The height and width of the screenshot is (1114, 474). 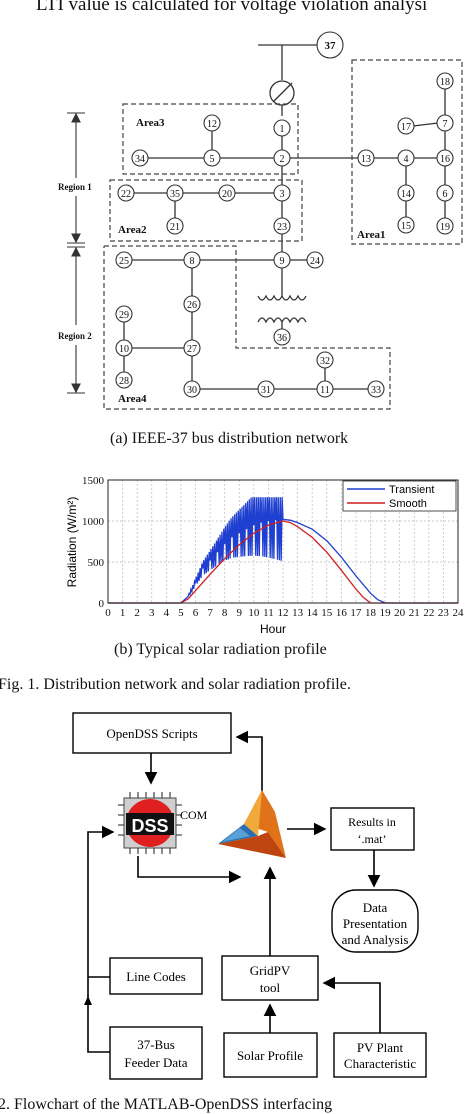 What do you see at coordinates (132, 230) in the screenshot?
I see `area2-label: Area2` at bounding box center [132, 230].